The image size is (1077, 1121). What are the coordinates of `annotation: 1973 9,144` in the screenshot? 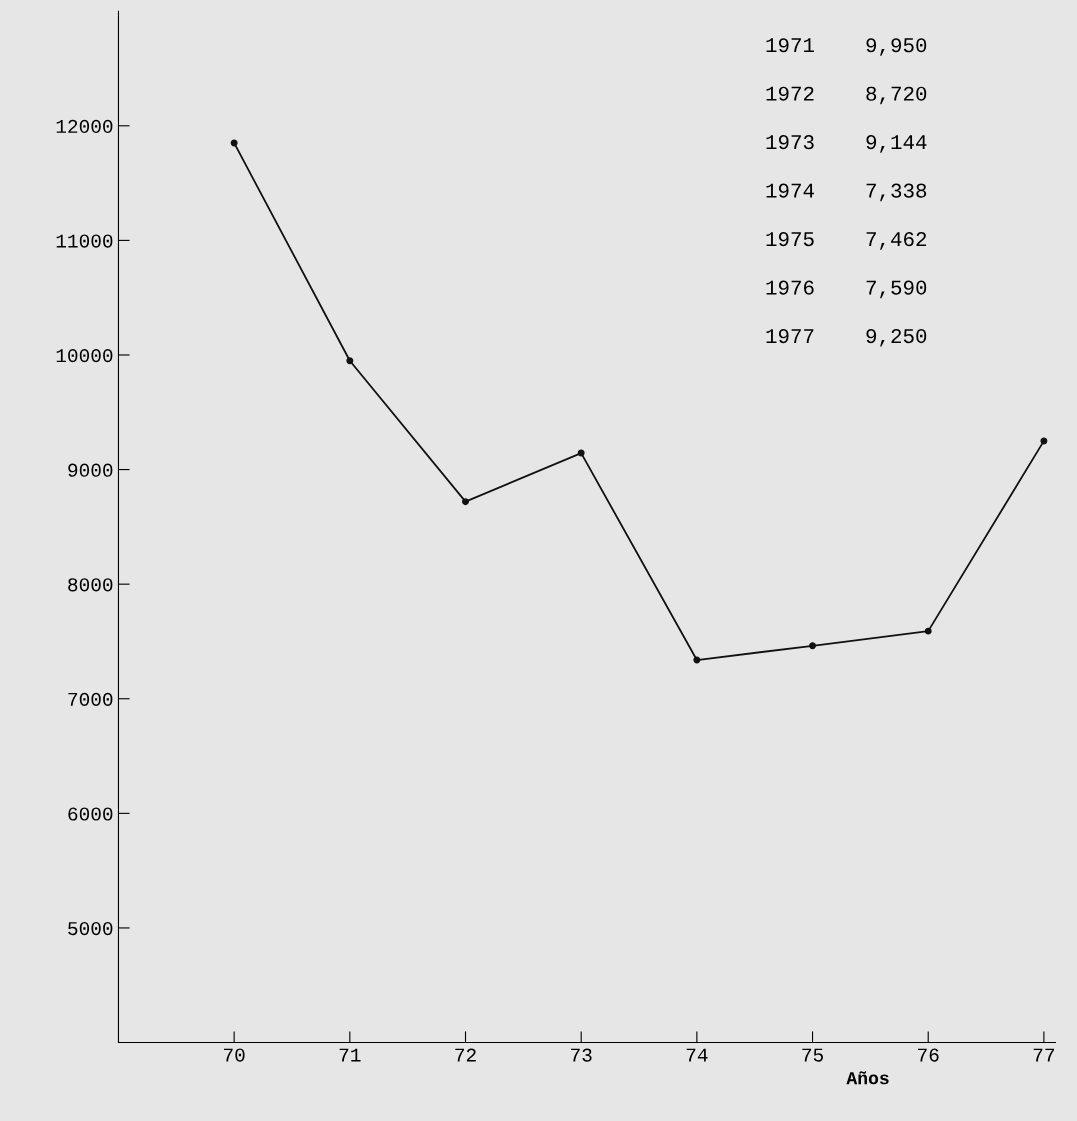 It's located at (846, 144).